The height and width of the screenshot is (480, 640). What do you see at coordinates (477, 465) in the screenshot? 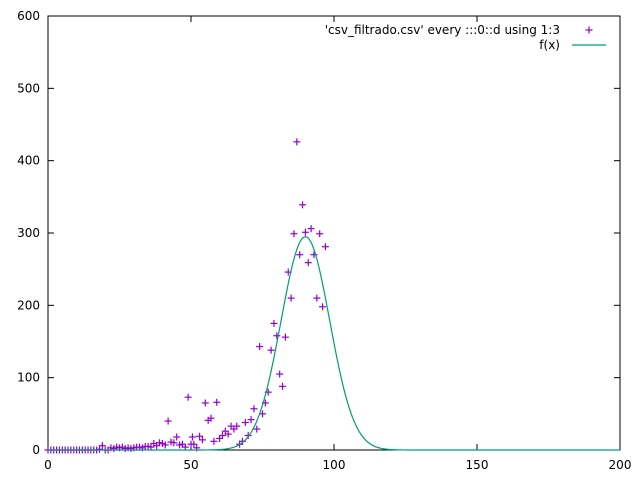
I see `x-tick-label: 150` at bounding box center [477, 465].